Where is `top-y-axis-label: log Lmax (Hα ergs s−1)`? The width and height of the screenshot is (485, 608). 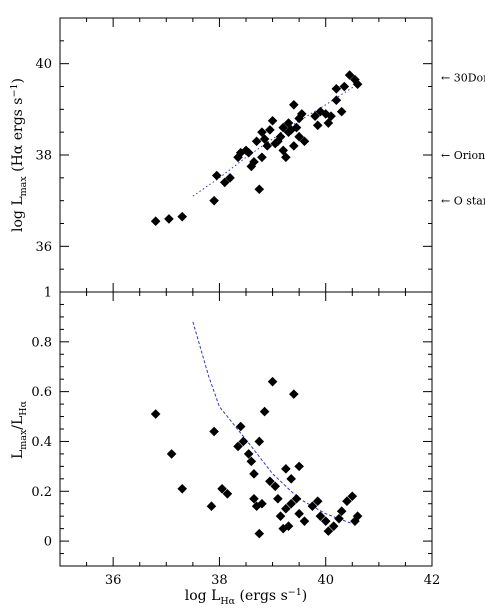 top-y-axis-label: log Lmax (Hα ergs s−1) is located at coordinates (19, 155).